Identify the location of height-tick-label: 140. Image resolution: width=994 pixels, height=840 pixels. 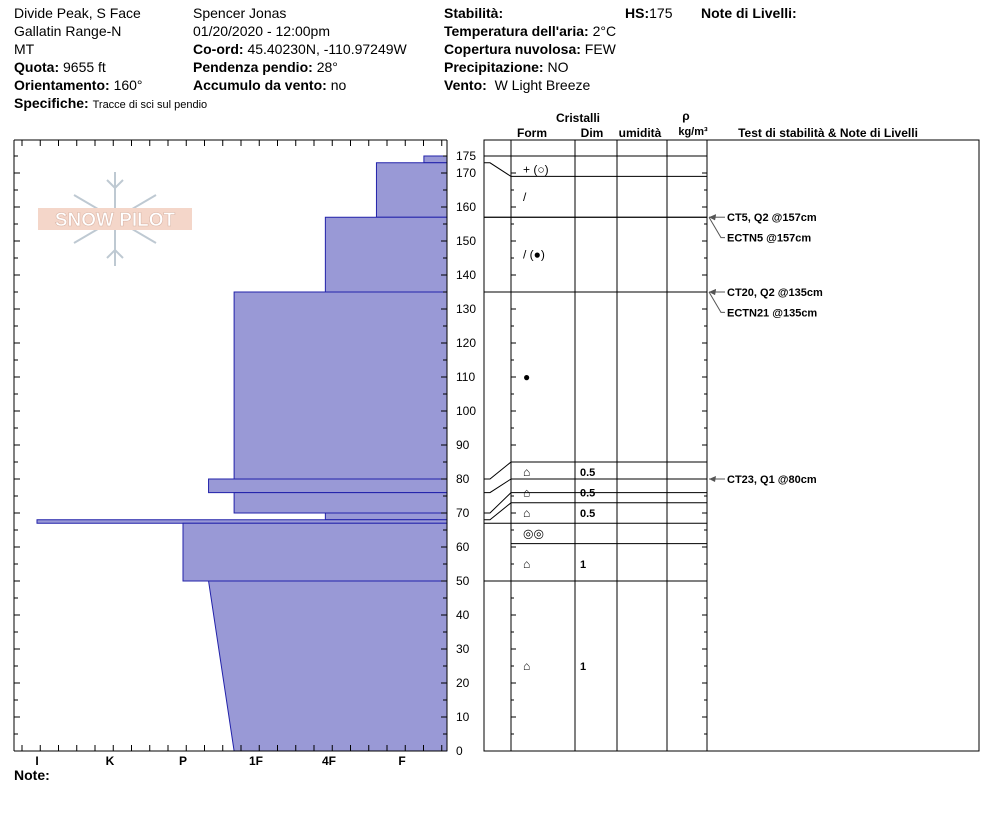
(466, 275).